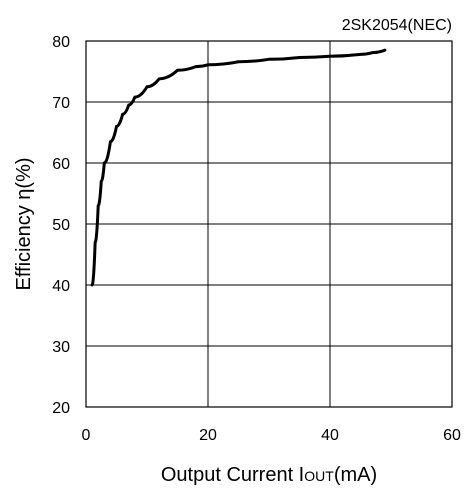  I want to click on y-tick-label: 20, so click(61, 408).